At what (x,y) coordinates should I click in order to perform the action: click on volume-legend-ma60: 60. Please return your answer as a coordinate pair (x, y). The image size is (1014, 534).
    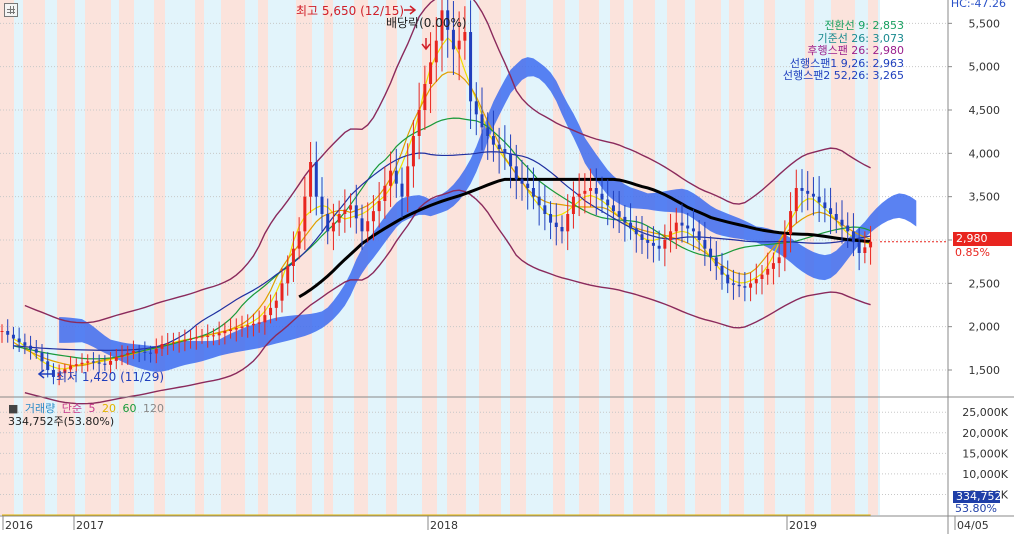
    Looking at the image, I should click on (129, 408).